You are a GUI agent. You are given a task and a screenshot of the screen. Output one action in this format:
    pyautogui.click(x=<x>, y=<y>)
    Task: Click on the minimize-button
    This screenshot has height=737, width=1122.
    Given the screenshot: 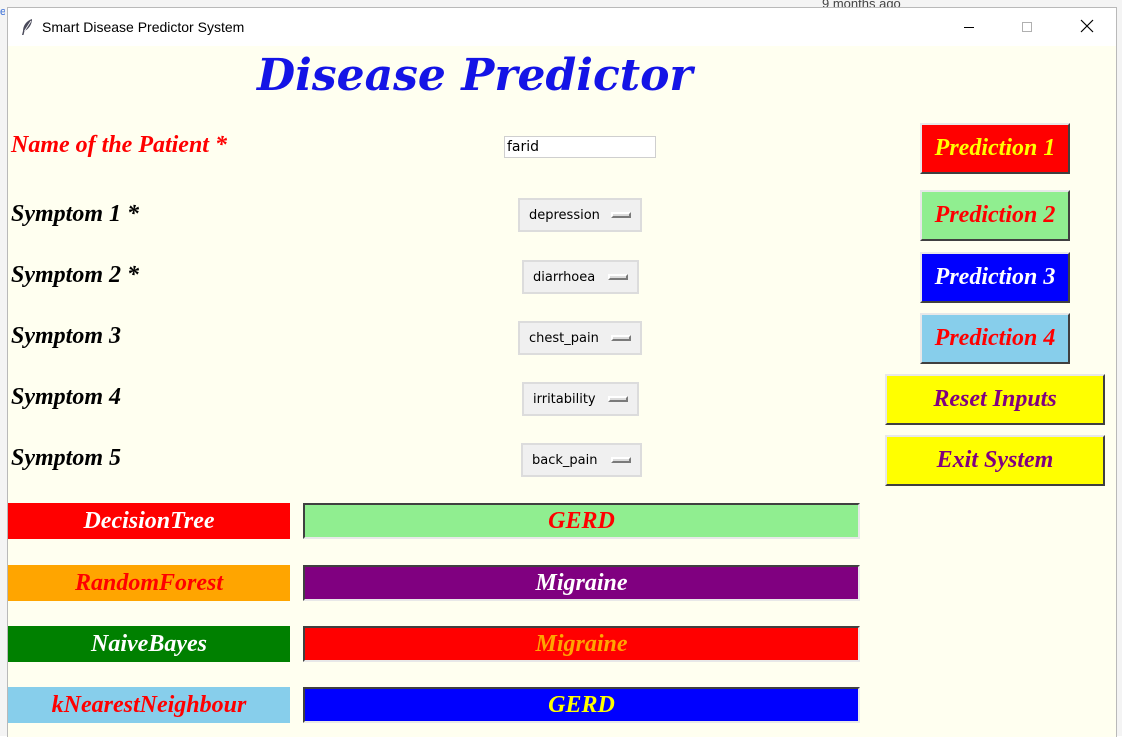 What is the action you would take?
    pyautogui.click(x=969, y=27)
    